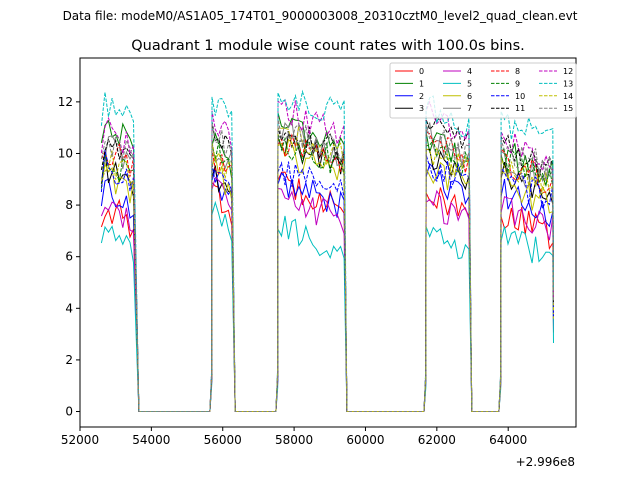 This screenshot has width=640, height=480. Describe the element at coordinates (421, 108) in the screenshot. I see `legend-label-3: 3` at that location.